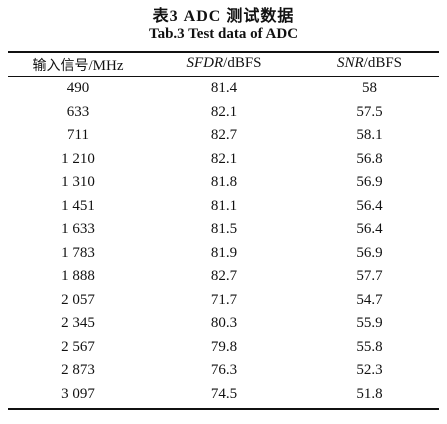 This screenshot has height=424, width=447. I want to click on cell-input-signal: 1 210, so click(78, 158).